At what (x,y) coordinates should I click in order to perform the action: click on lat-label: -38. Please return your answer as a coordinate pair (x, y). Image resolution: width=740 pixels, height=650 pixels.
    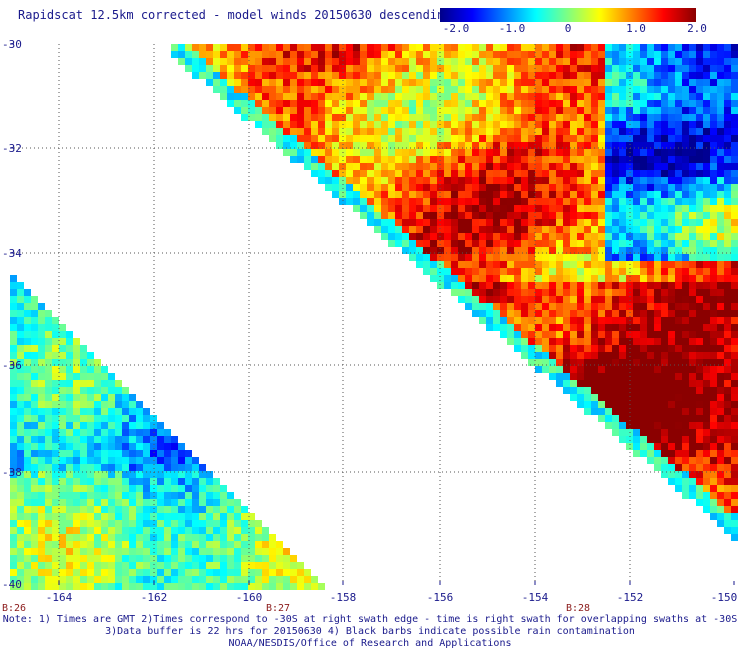
    Looking at the image, I should click on (12, 472).